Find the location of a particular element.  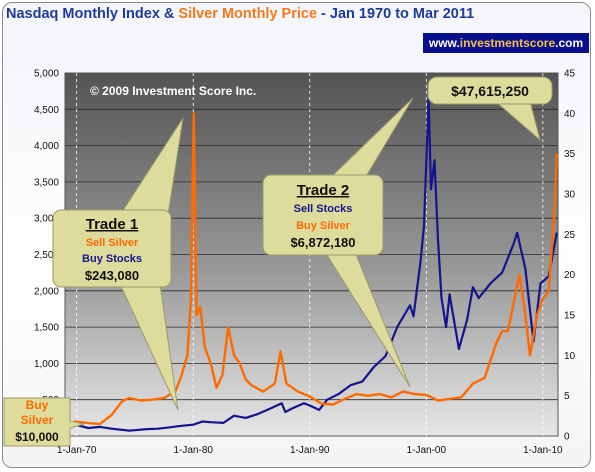

website-link: www.investmentscore.com is located at coordinates (506, 43).